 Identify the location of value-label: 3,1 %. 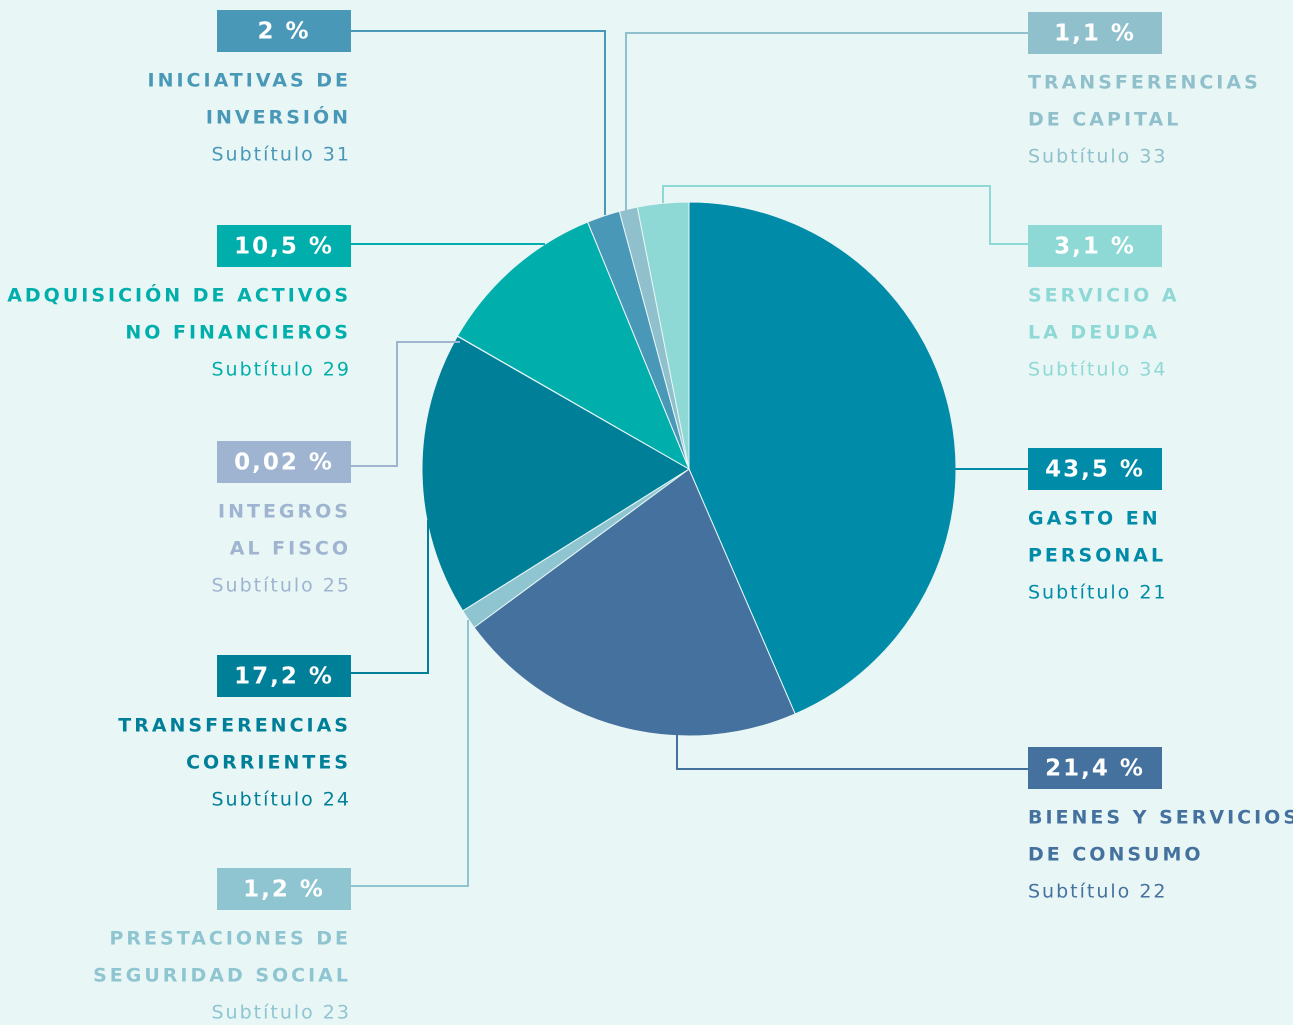
(1095, 247).